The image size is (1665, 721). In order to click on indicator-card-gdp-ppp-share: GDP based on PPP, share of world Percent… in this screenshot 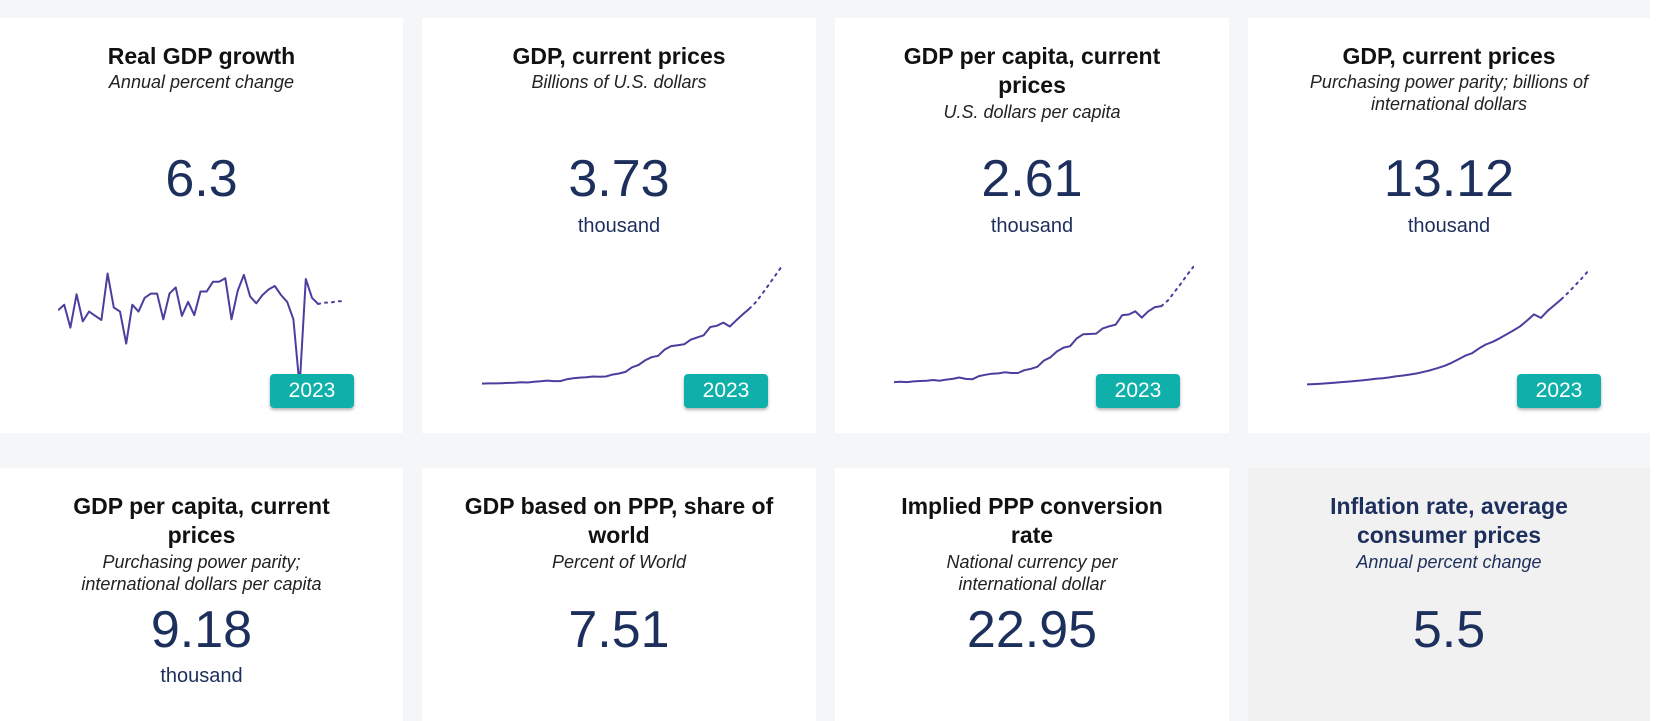, I will do `click(619, 594)`.